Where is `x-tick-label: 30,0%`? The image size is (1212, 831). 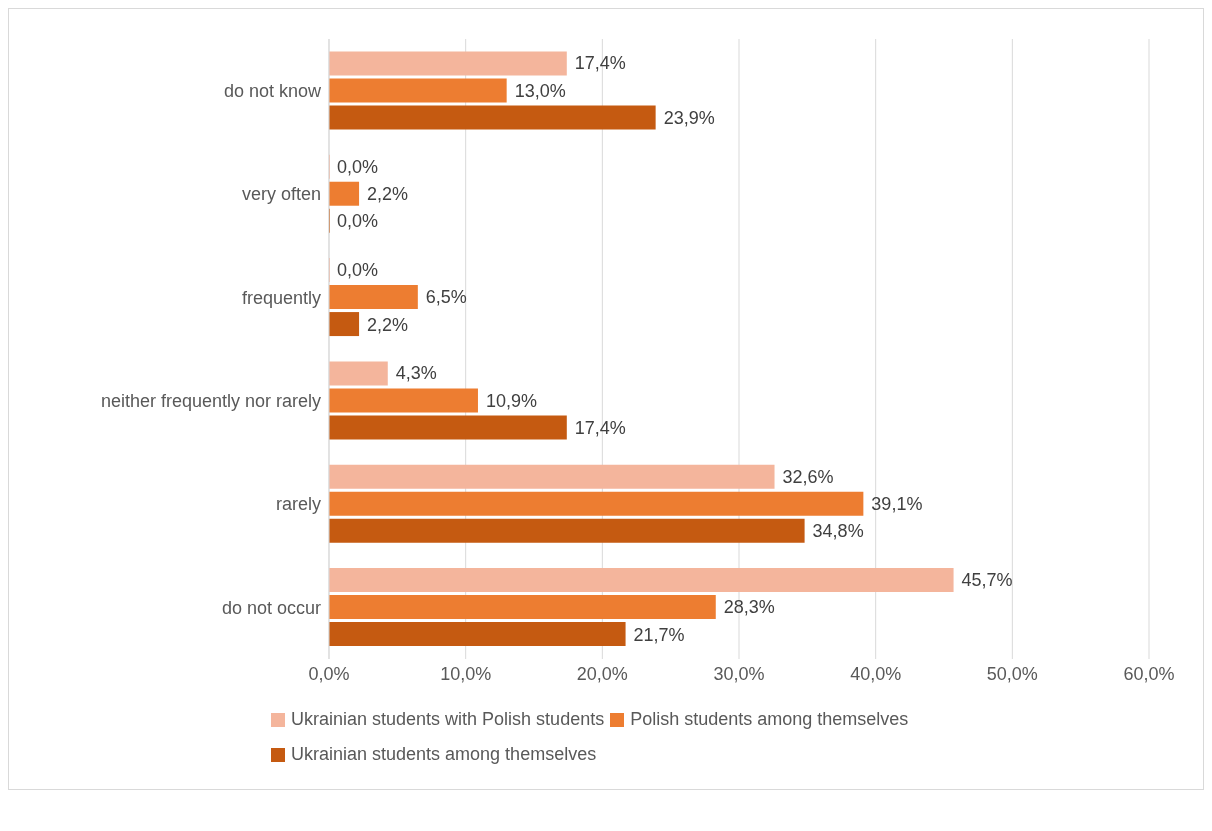 x-tick-label: 30,0% is located at coordinates (739, 673).